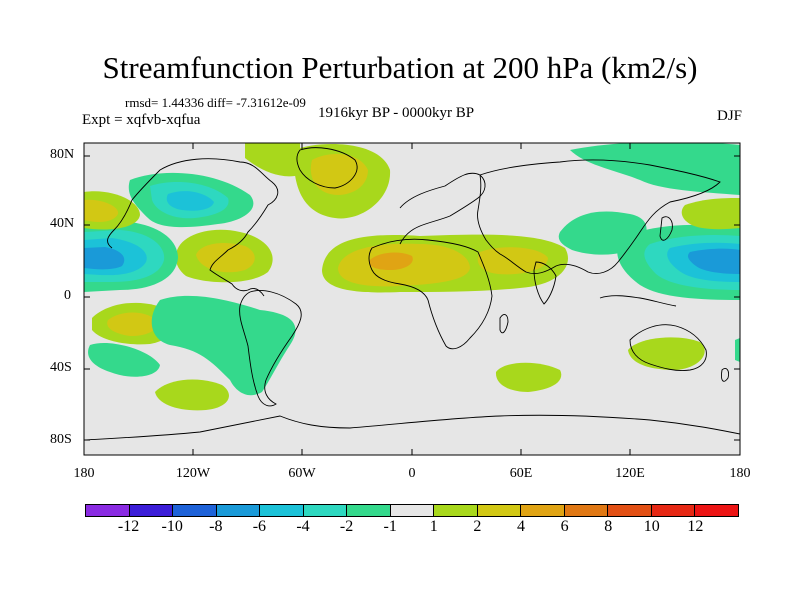  Describe the element at coordinates (412, 473) in the screenshot. I see `lon-tick-0: 0` at that location.